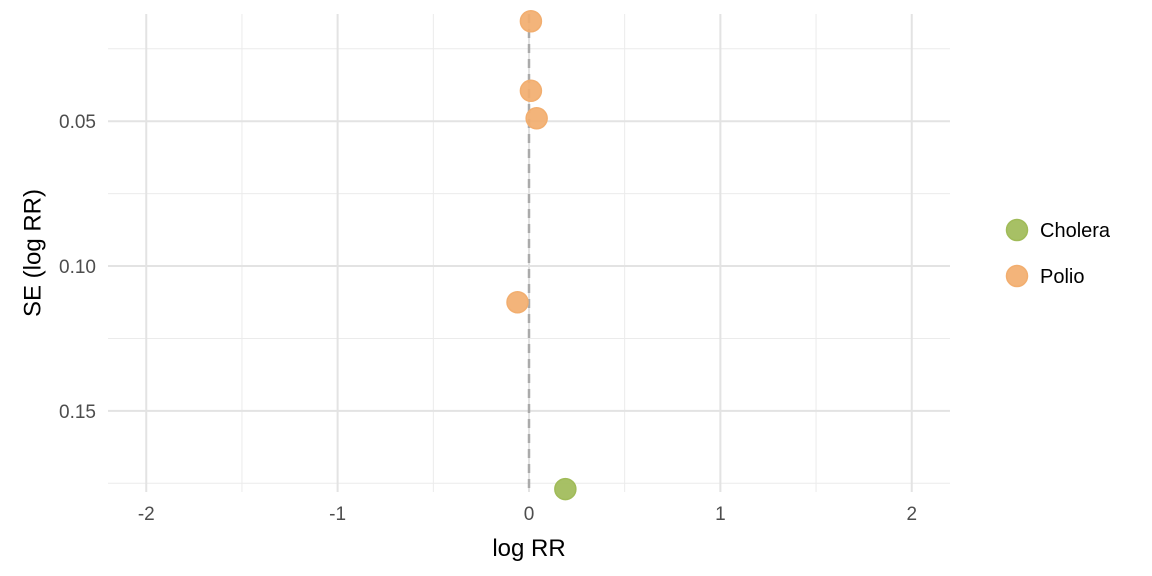  I want to click on data-point-cholera, so click(565, 489).